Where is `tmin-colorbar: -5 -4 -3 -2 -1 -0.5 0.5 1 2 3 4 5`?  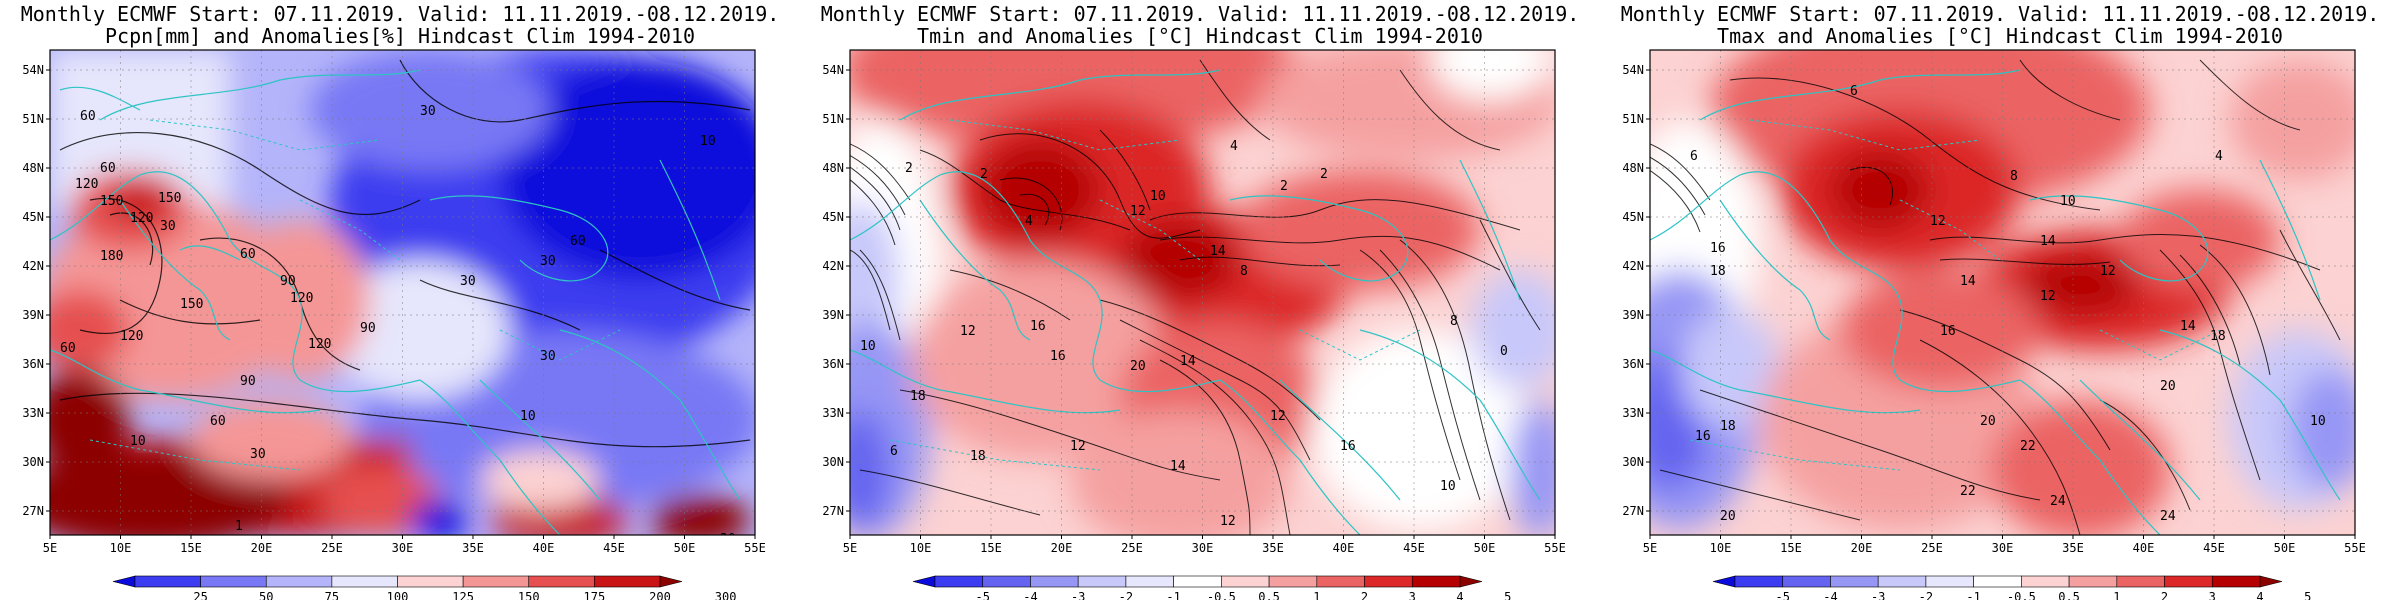
tmin-colorbar: -5 -4 -3 -2 -1 -0.5 0.5 1 2 3 4 5 is located at coordinates (1211, 587).